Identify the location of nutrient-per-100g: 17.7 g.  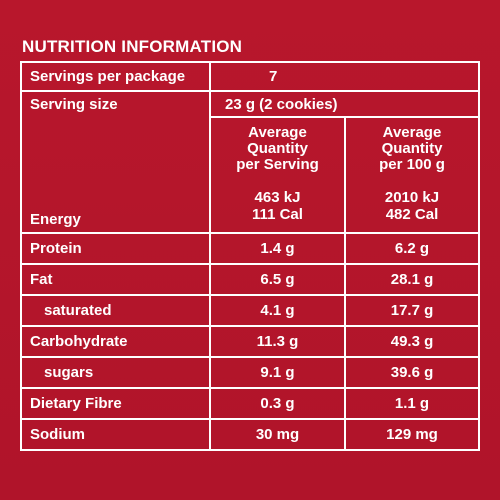
(412, 310).